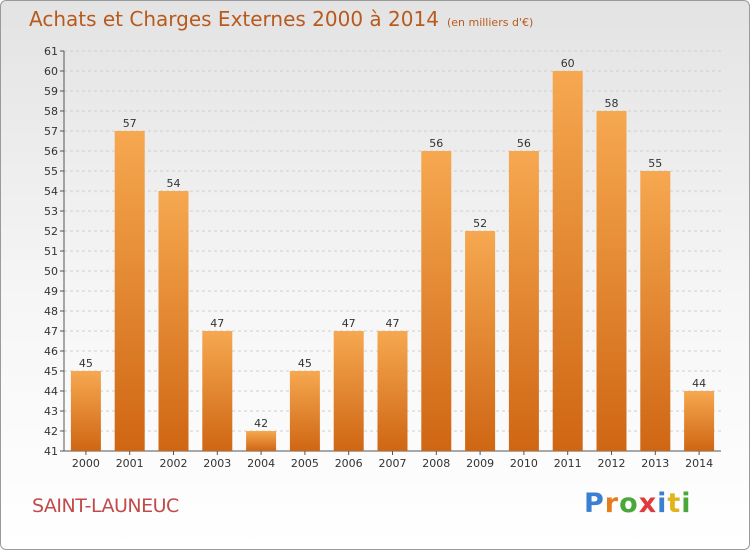 The image size is (750, 550). Describe the element at coordinates (51, 131) in the screenshot. I see `y-tick-label: 57` at that location.